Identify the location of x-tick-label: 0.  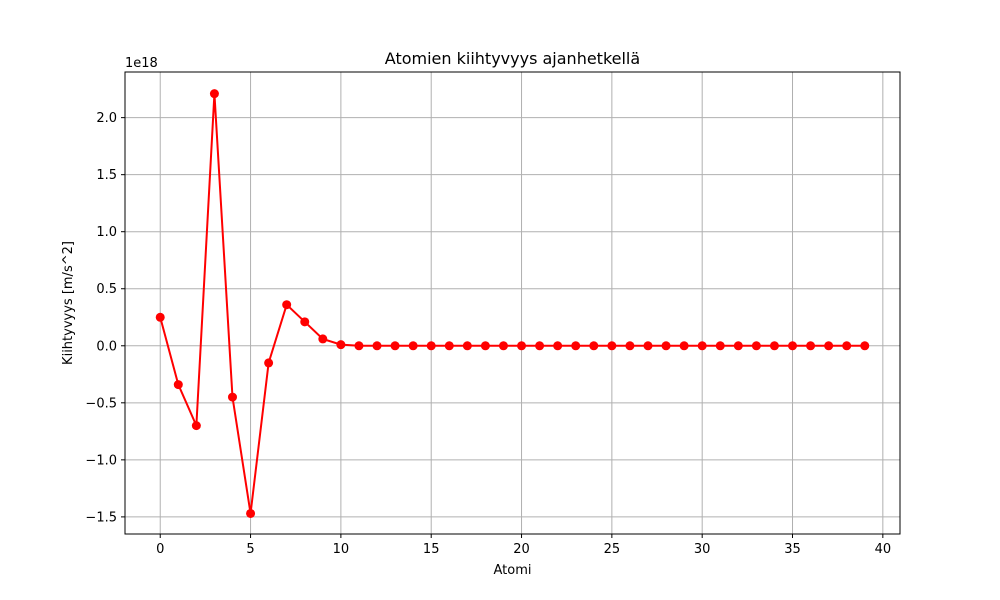
(160, 549).